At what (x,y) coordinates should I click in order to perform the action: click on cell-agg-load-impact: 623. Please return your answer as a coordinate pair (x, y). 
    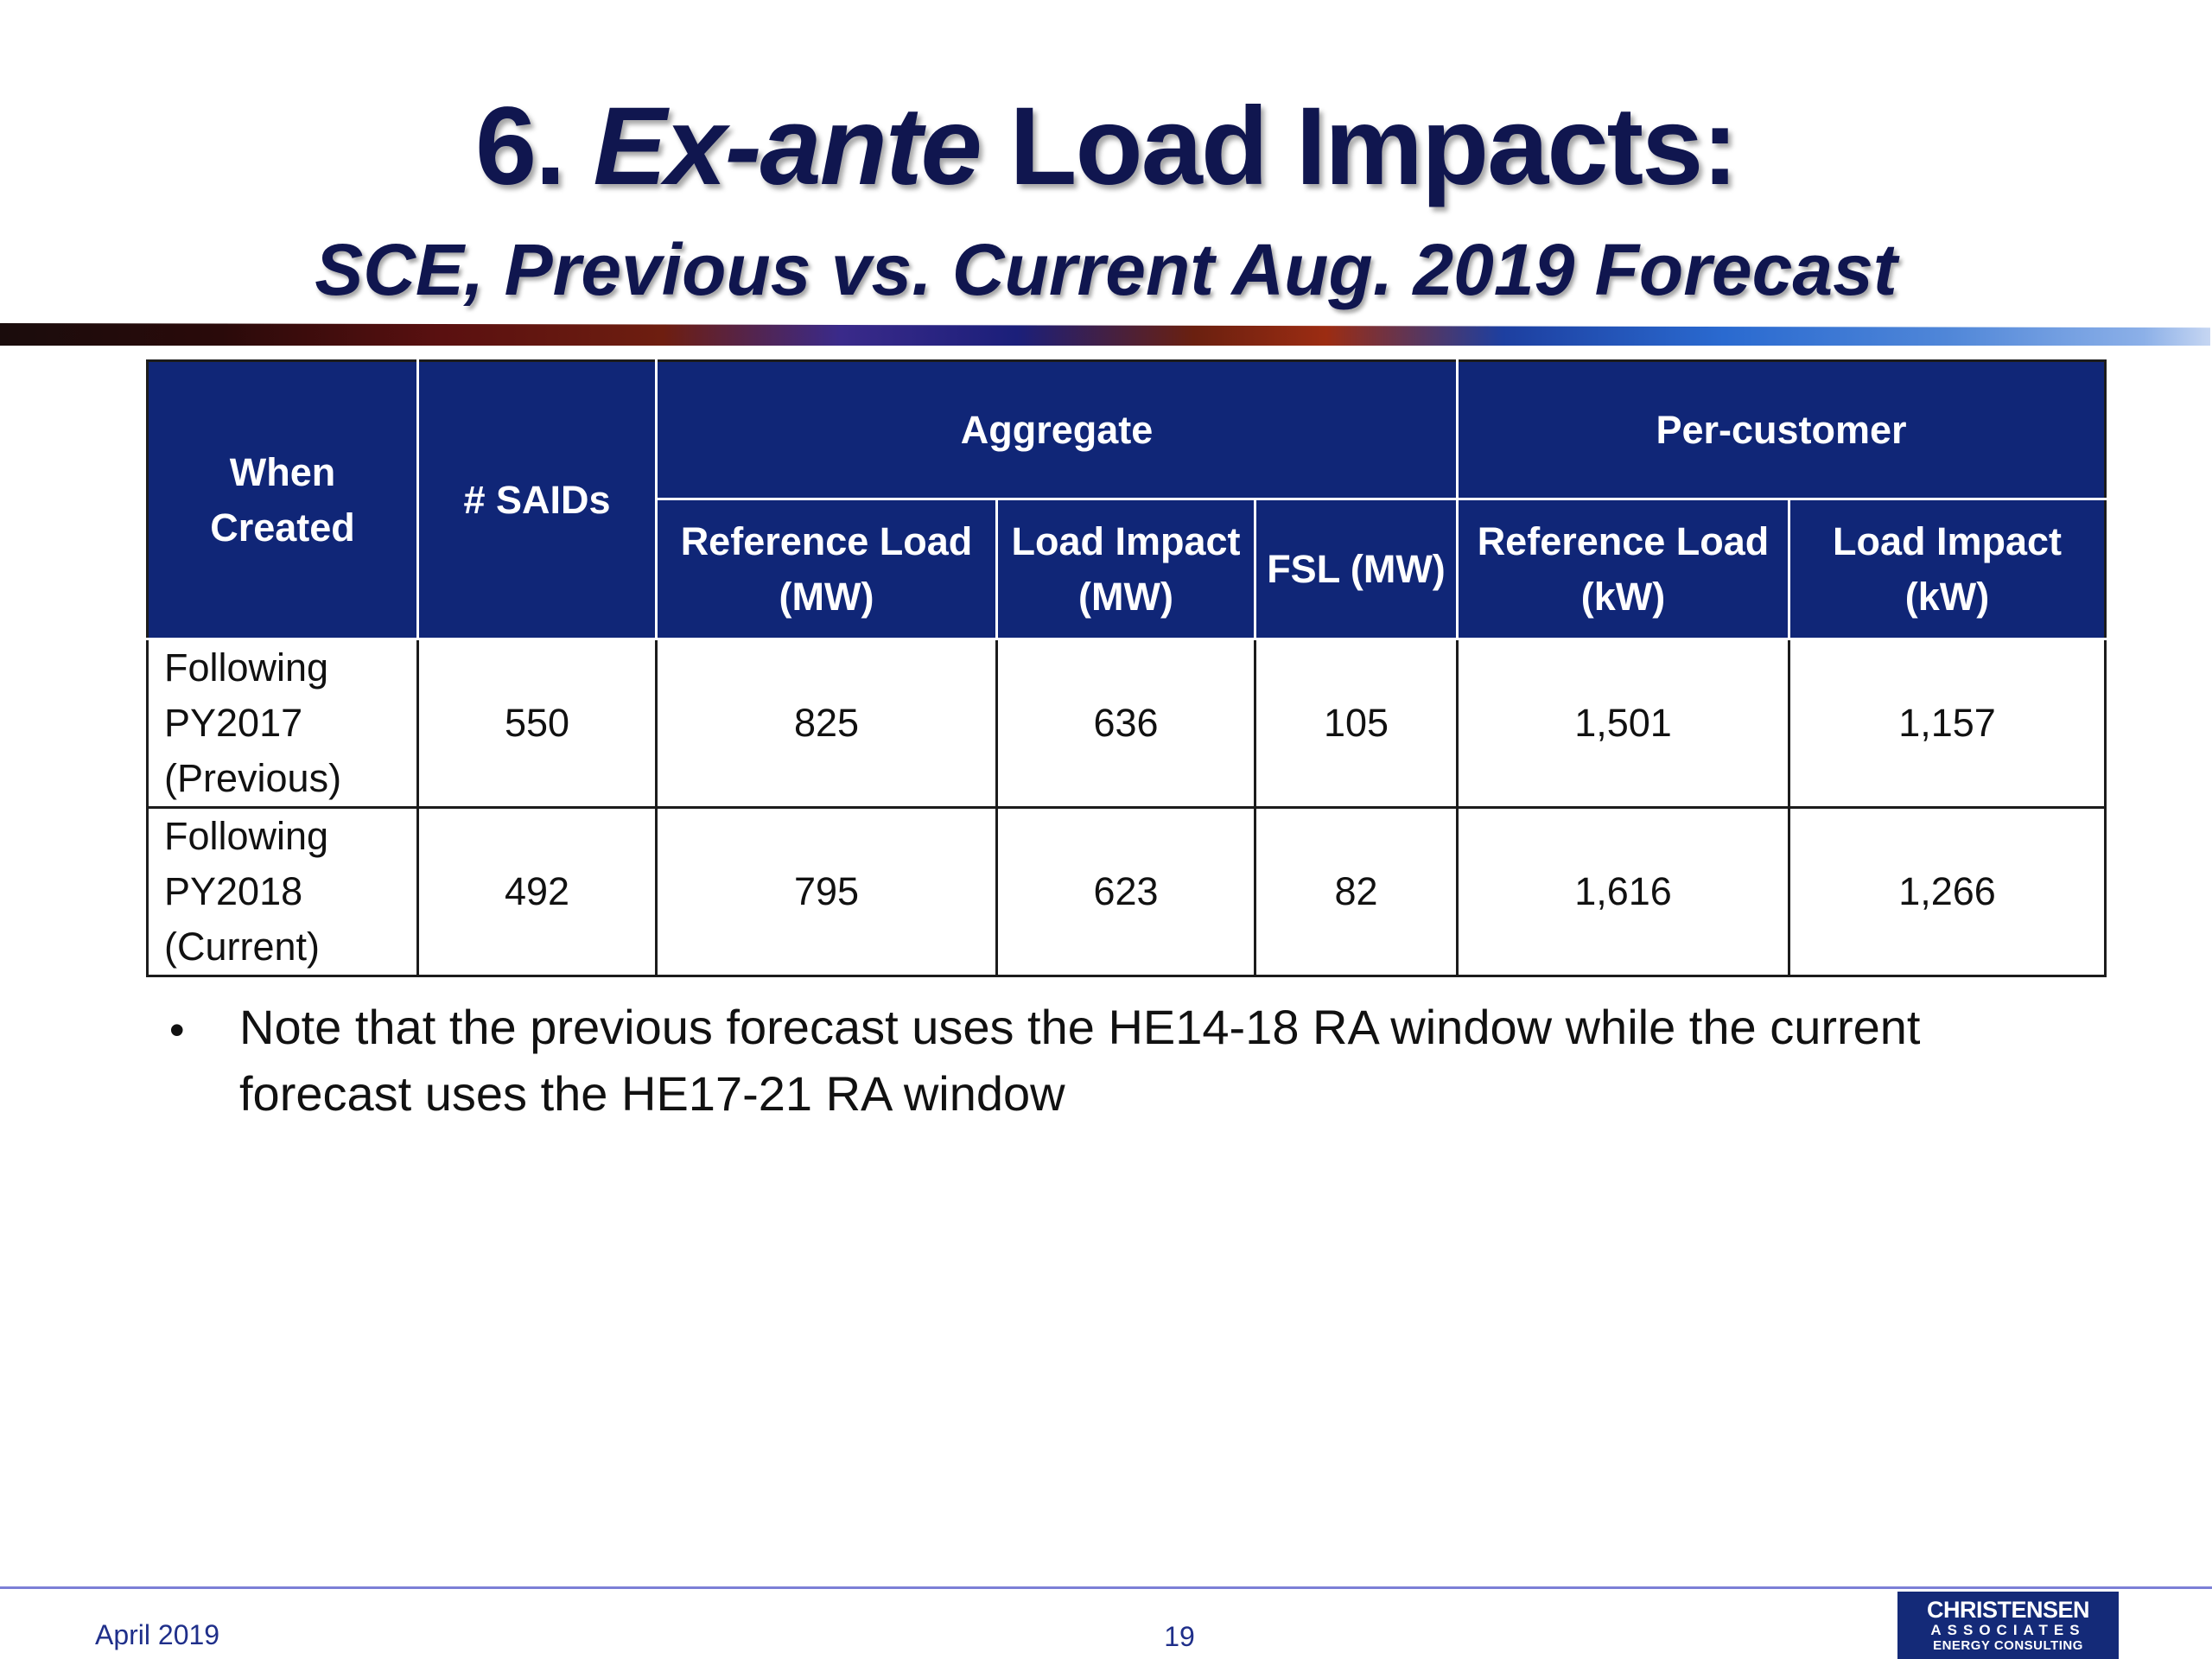
    Looking at the image, I should click on (1125, 891).